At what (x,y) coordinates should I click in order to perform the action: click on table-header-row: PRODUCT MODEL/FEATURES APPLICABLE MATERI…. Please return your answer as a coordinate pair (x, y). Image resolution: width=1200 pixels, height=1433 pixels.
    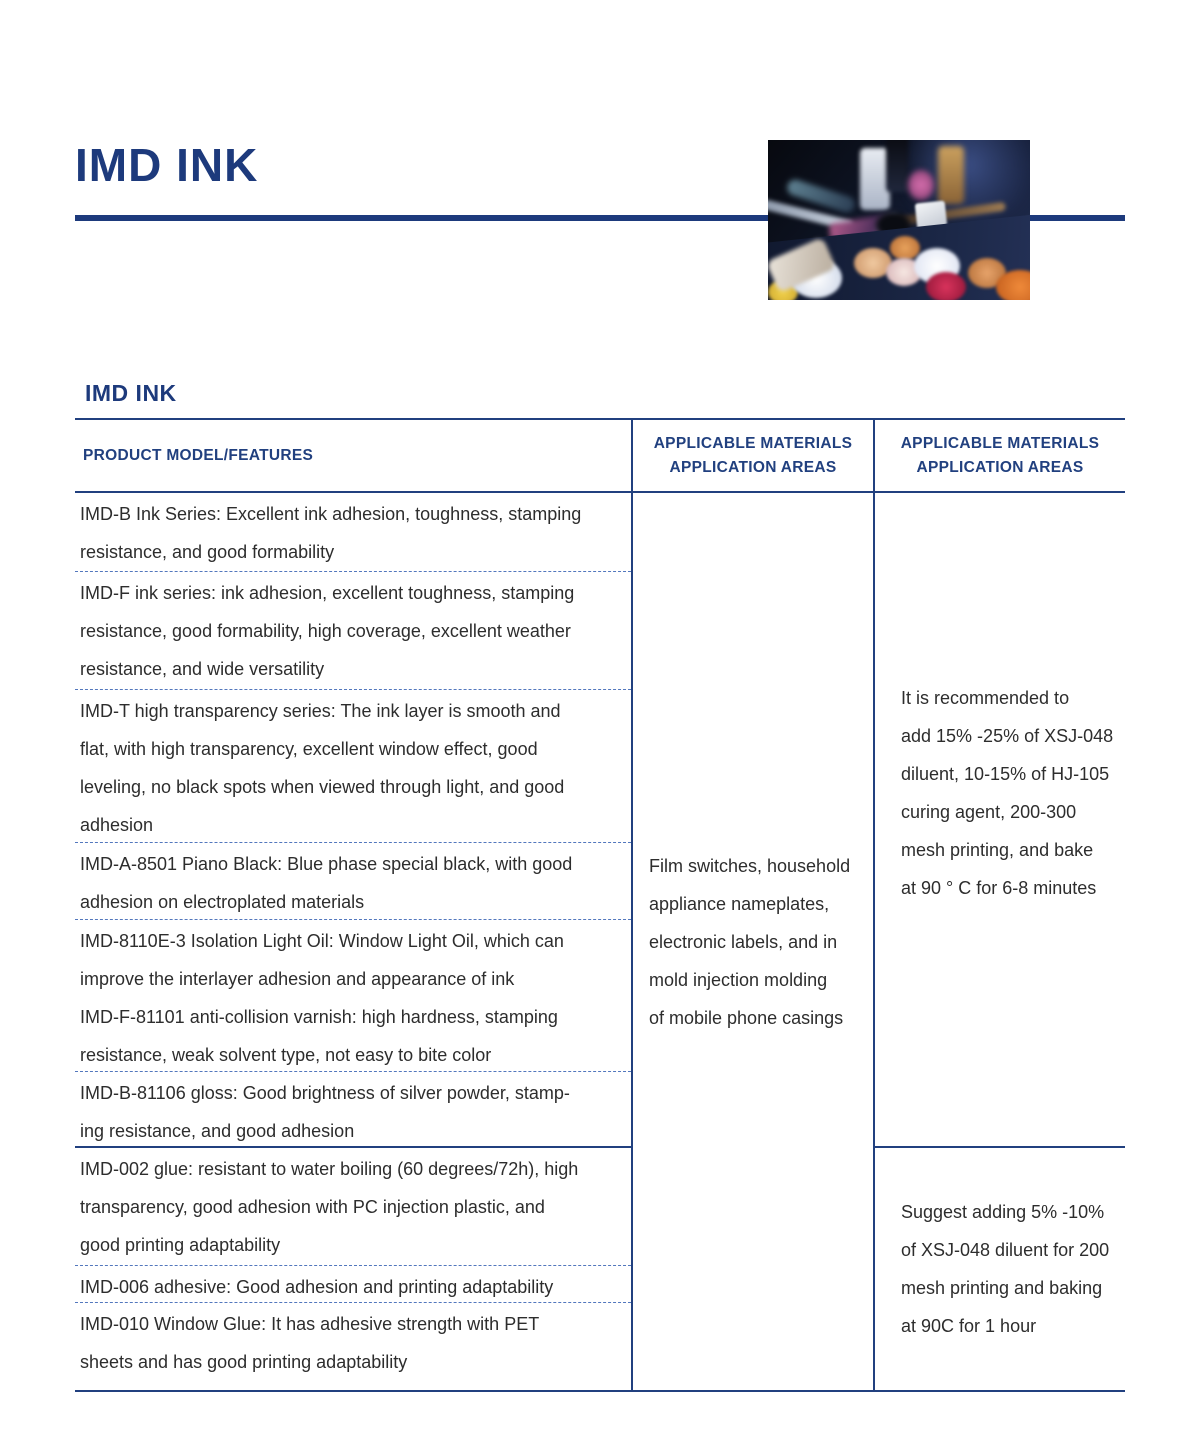
    Looking at the image, I should click on (600, 456).